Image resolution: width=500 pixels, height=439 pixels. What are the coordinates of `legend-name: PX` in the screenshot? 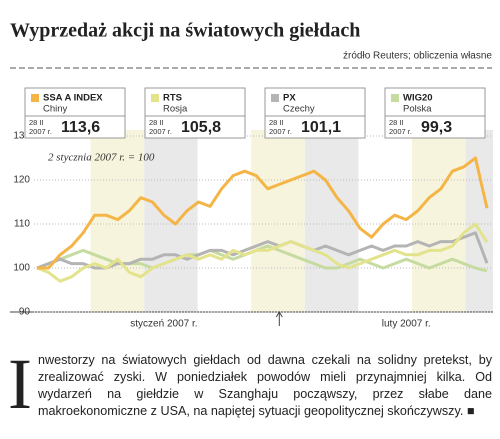 It's located at (289, 98).